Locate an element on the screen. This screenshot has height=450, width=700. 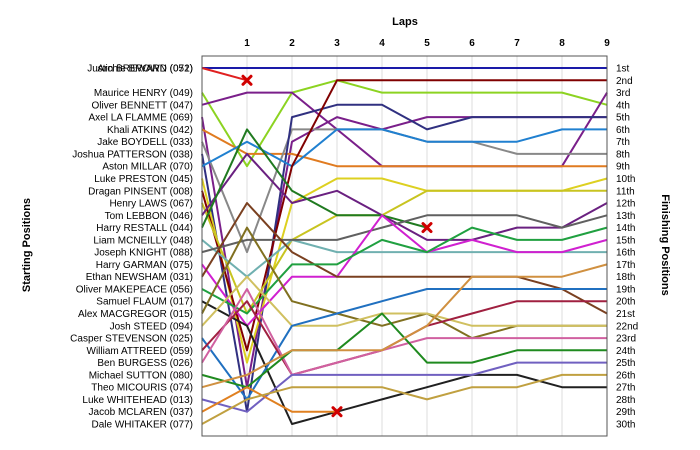
x-tick-lap-5: 5 is located at coordinates (427, 43).